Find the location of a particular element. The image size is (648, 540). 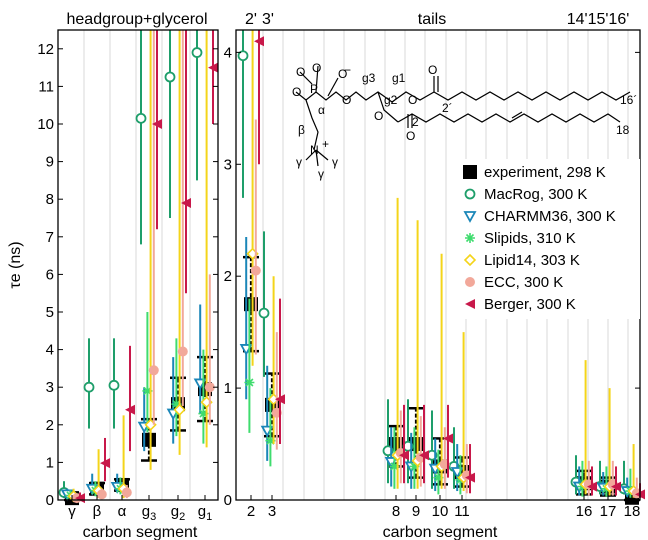

label-g2: g2 is located at coordinates (391, 100).